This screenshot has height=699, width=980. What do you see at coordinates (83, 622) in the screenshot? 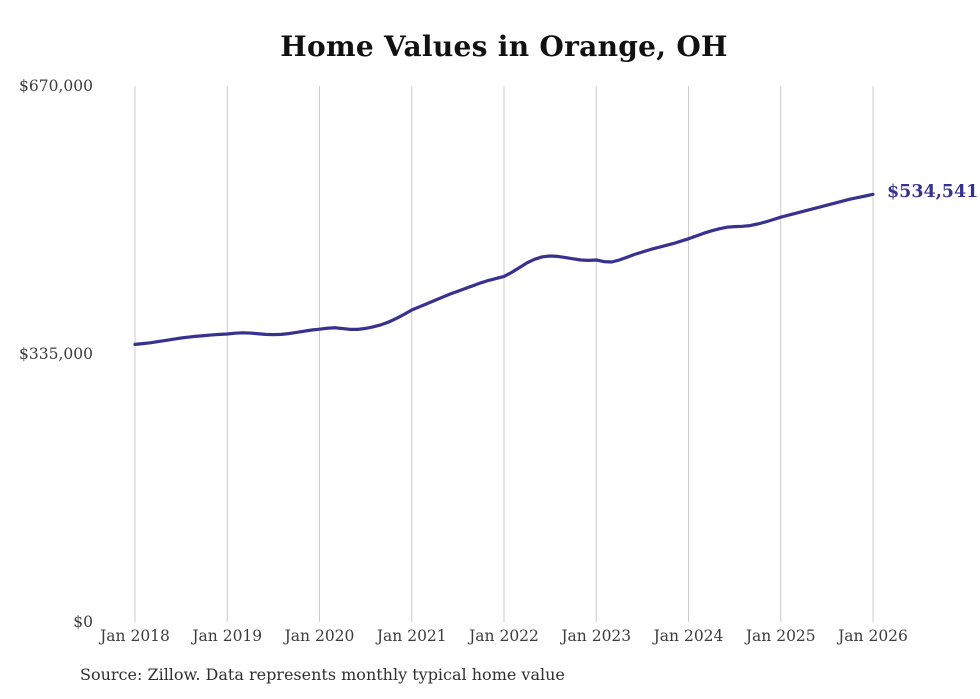
I see `y-axis-label-0: $0` at bounding box center [83, 622].